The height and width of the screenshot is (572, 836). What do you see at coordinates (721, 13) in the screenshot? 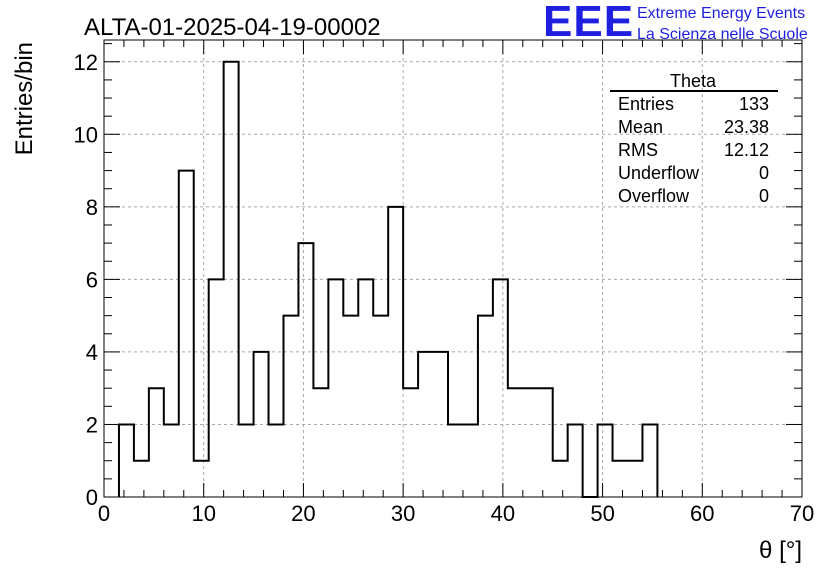
I see `logo-line-1: Extreme Energy Events` at bounding box center [721, 13].